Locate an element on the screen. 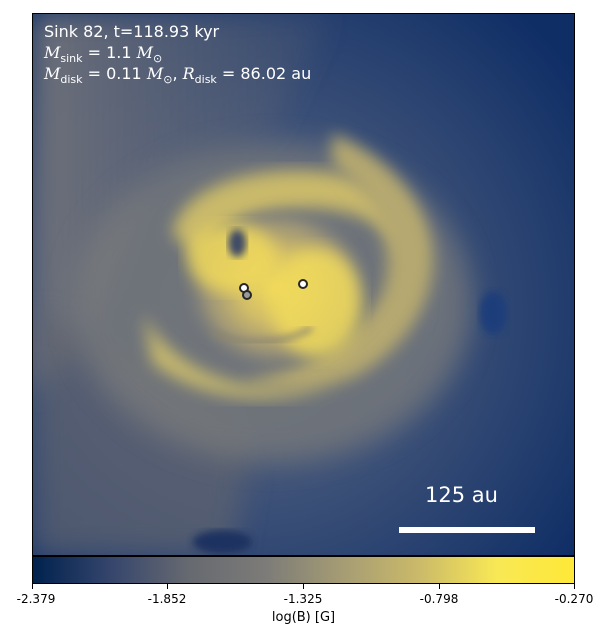  sink-marker-b is located at coordinates (247, 295).